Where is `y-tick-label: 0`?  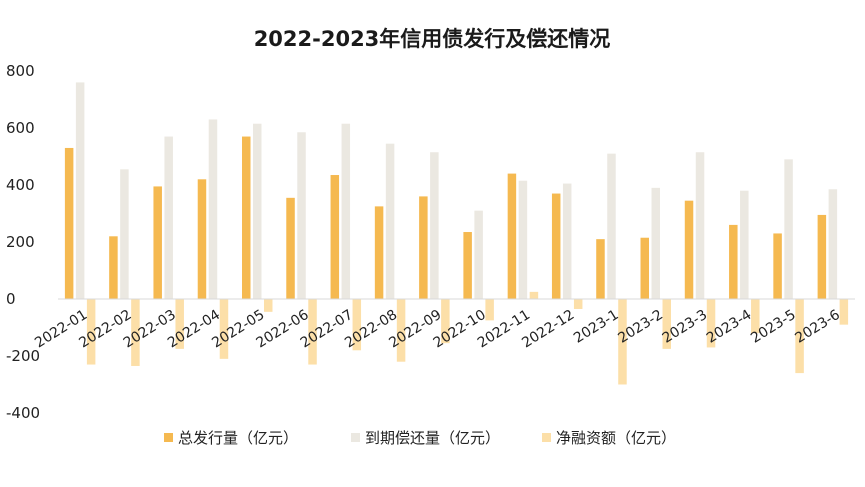 y-tick-label: 0 is located at coordinates (11, 299).